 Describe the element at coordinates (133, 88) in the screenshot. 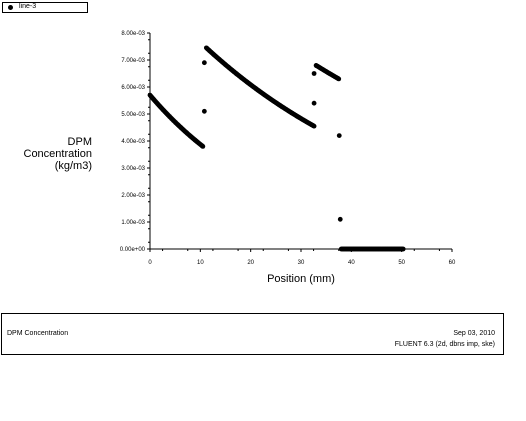

I see `y-tick-label: 6.00e-03` at that location.